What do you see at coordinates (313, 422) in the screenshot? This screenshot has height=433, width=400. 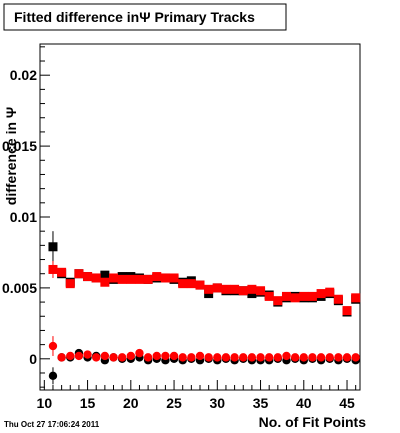 I see `x-axis-title: No. of Fit Points` at bounding box center [313, 422].